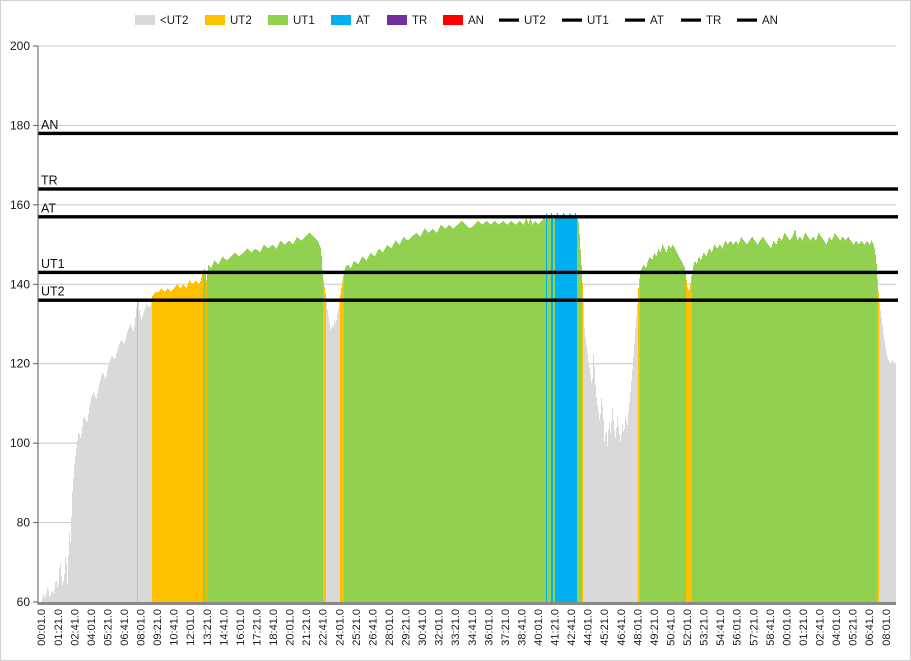 This screenshot has width=911, height=661. What do you see at coordinates (161, 21) in the screenshot?
I see `legend-item-lt-ut2: <UT2` at bounding box center [161, 21].